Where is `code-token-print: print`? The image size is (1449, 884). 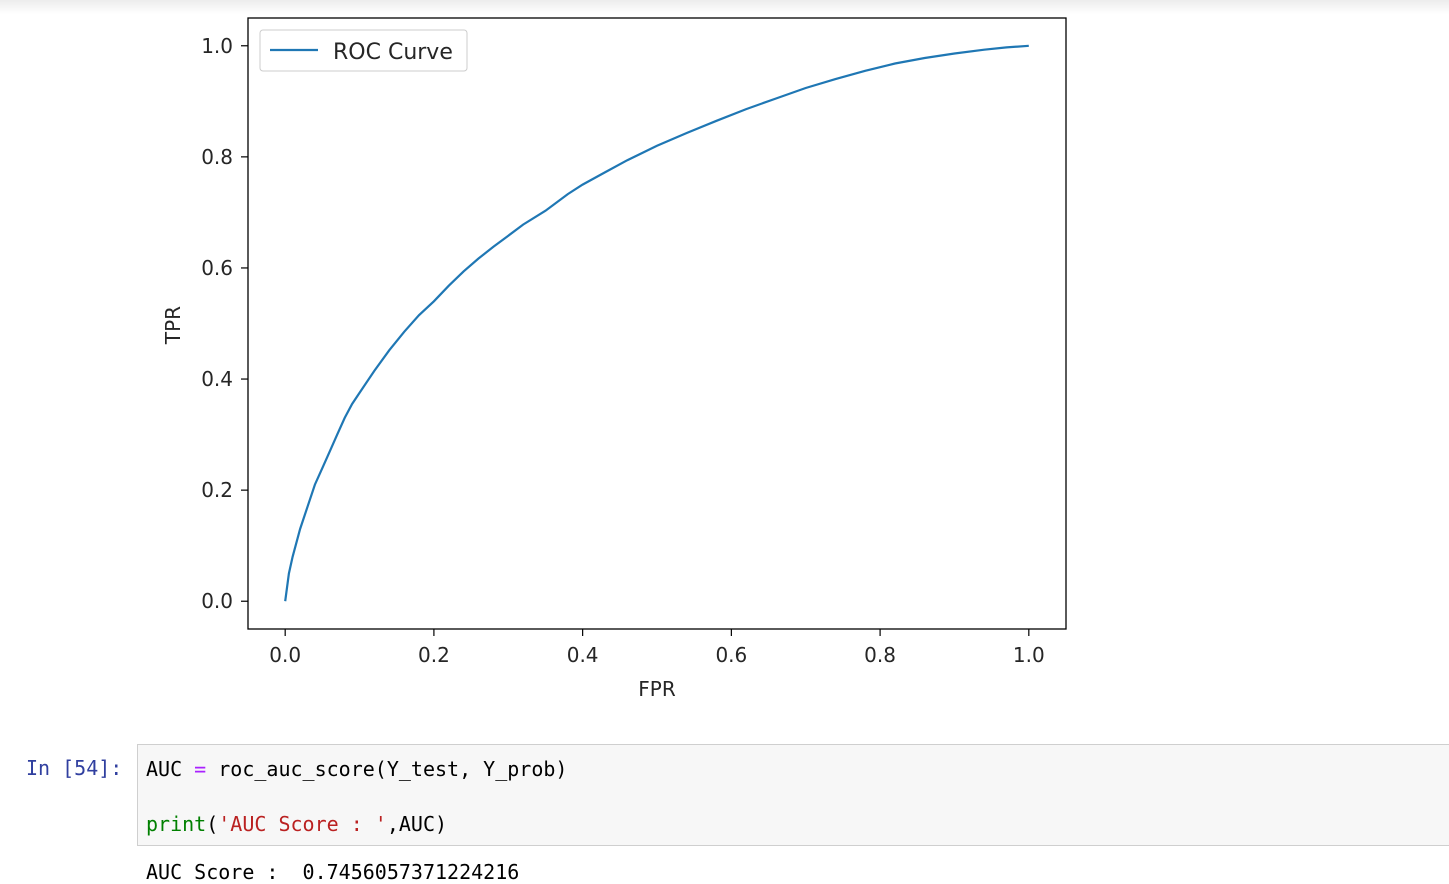
code-token-print: print is located at coordinates (176, 824).